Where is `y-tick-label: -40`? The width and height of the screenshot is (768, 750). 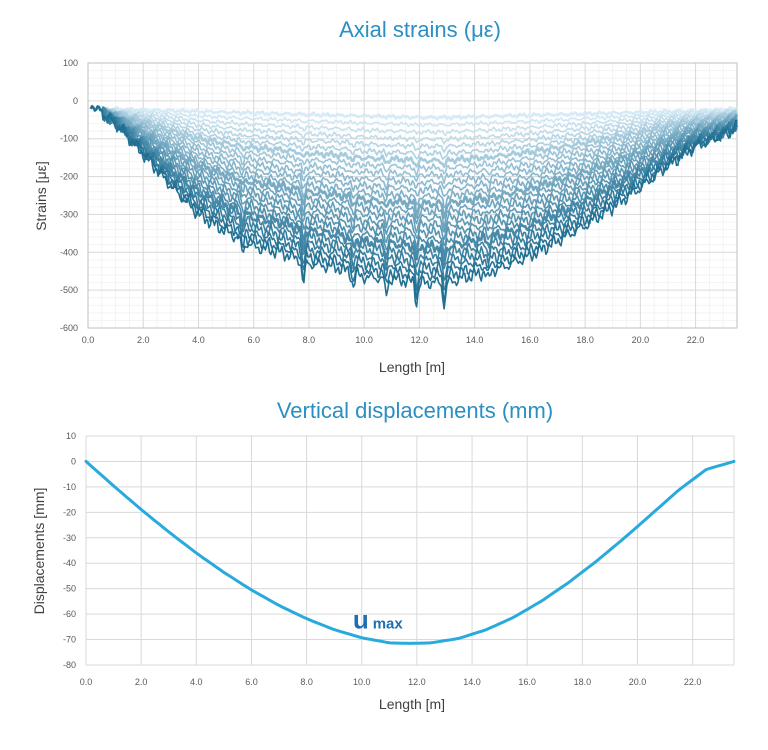 y-tick-label: -40 is located at coordinates (69, 563).